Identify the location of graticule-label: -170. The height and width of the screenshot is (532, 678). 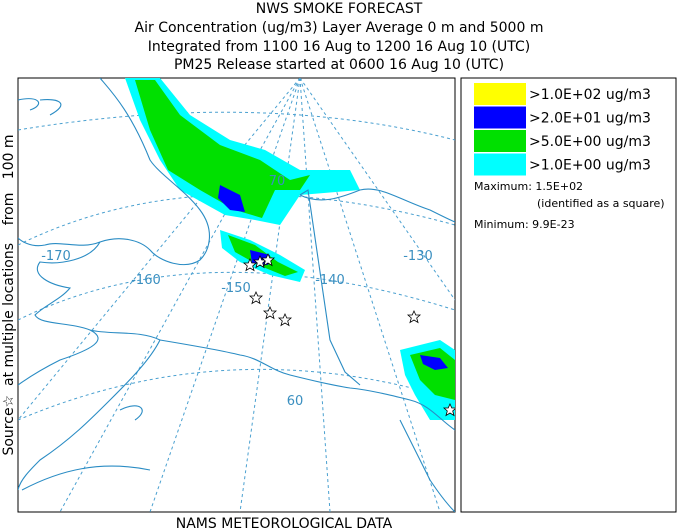
(56, 256).